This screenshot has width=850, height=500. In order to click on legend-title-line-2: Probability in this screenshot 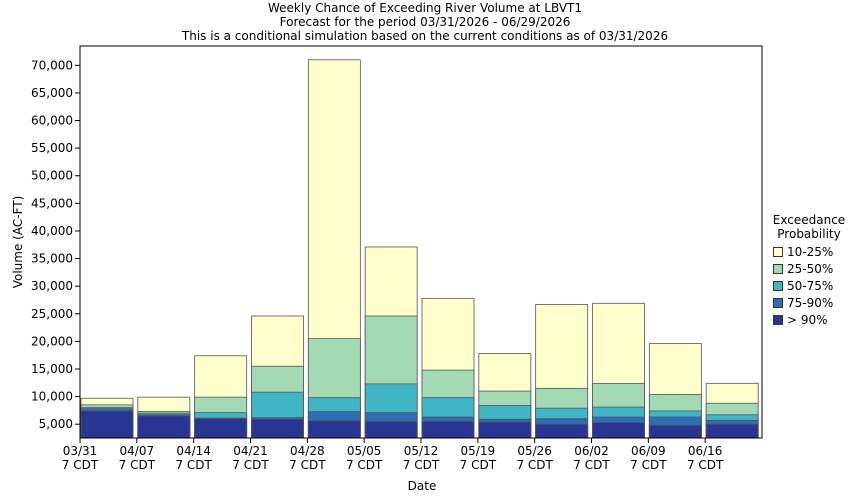, I will do `click(809, 234)`.